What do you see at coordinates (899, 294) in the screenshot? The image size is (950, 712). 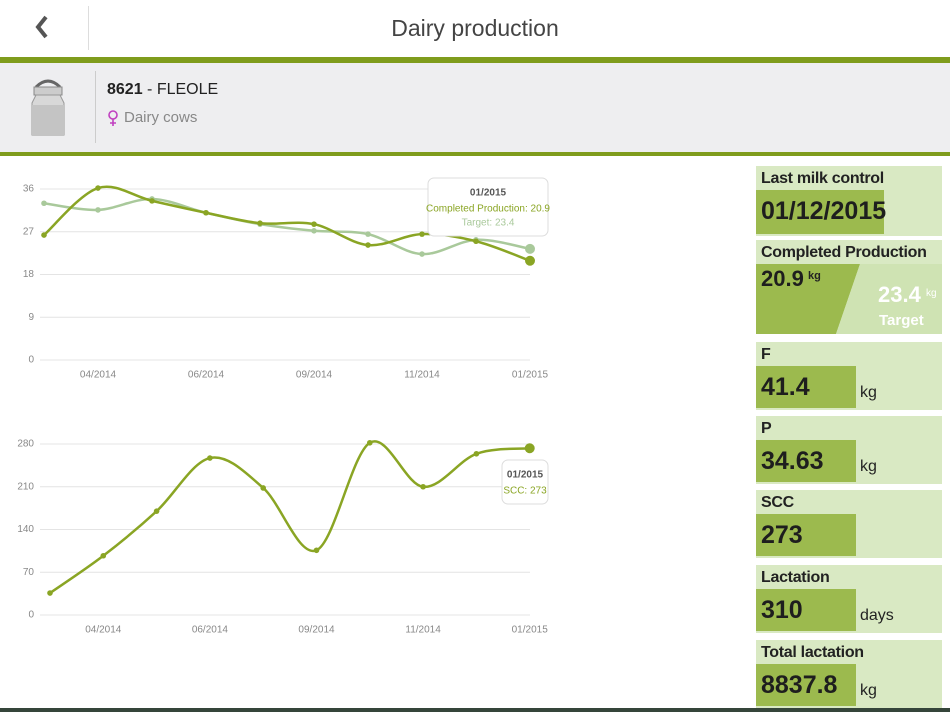 I see `target-value: 23.4` at bounding box center [899, 294].